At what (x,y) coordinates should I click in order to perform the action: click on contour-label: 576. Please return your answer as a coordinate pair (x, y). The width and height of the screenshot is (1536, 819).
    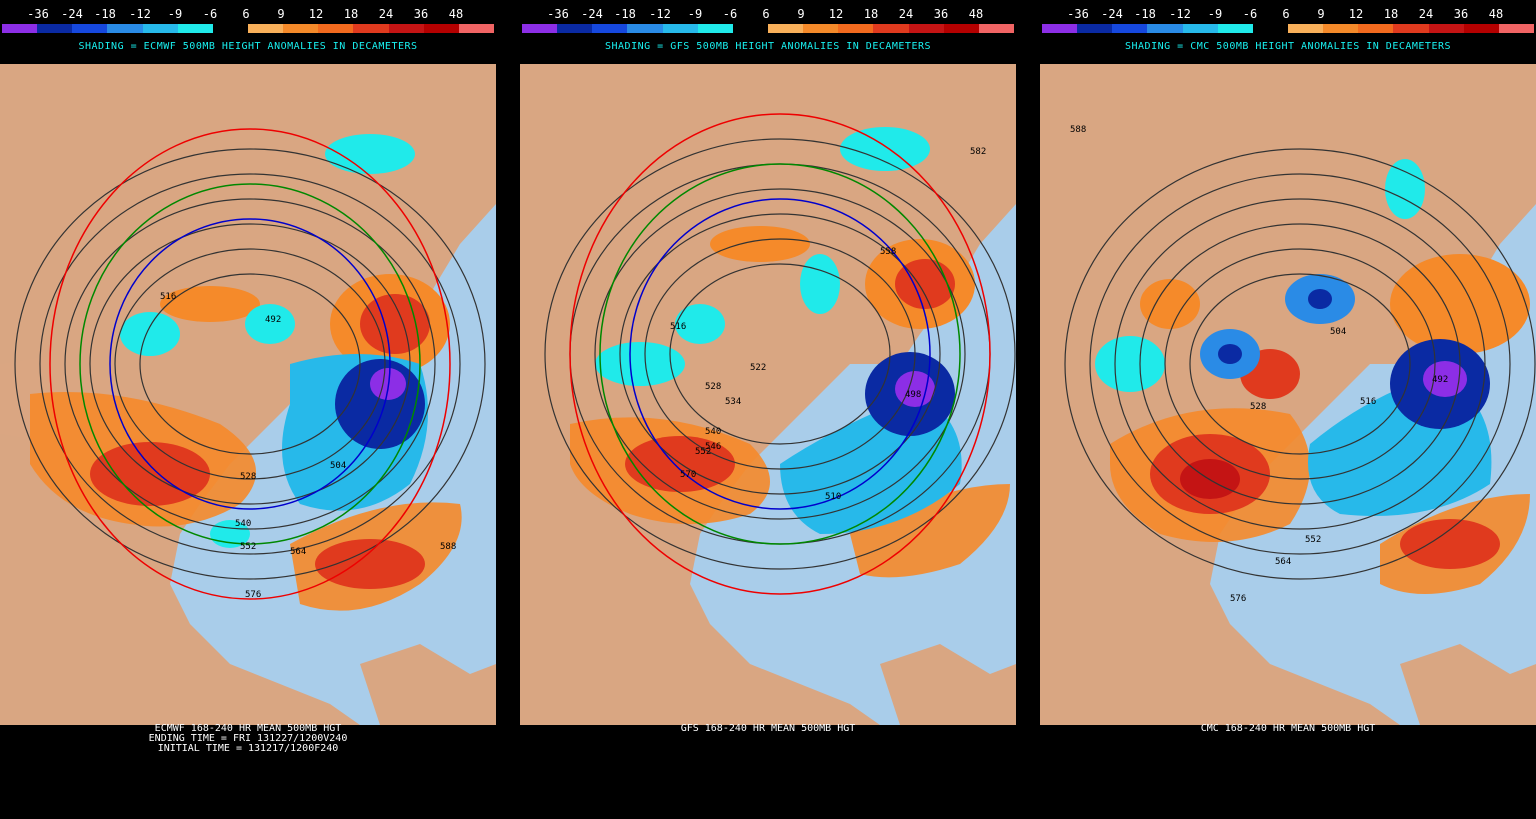
    Looking at the image, I should click on (253, 595).